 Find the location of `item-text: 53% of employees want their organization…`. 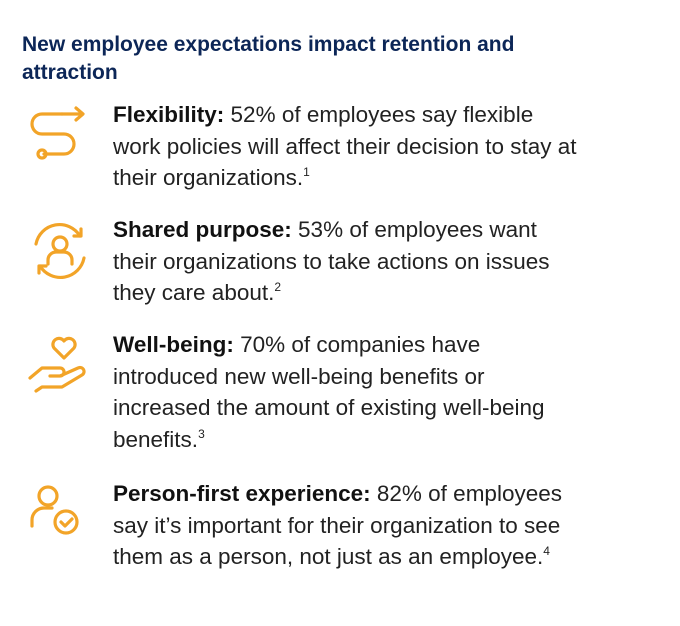

item-text: 53% of employees want their organization… is located at coordinates (331, 261).